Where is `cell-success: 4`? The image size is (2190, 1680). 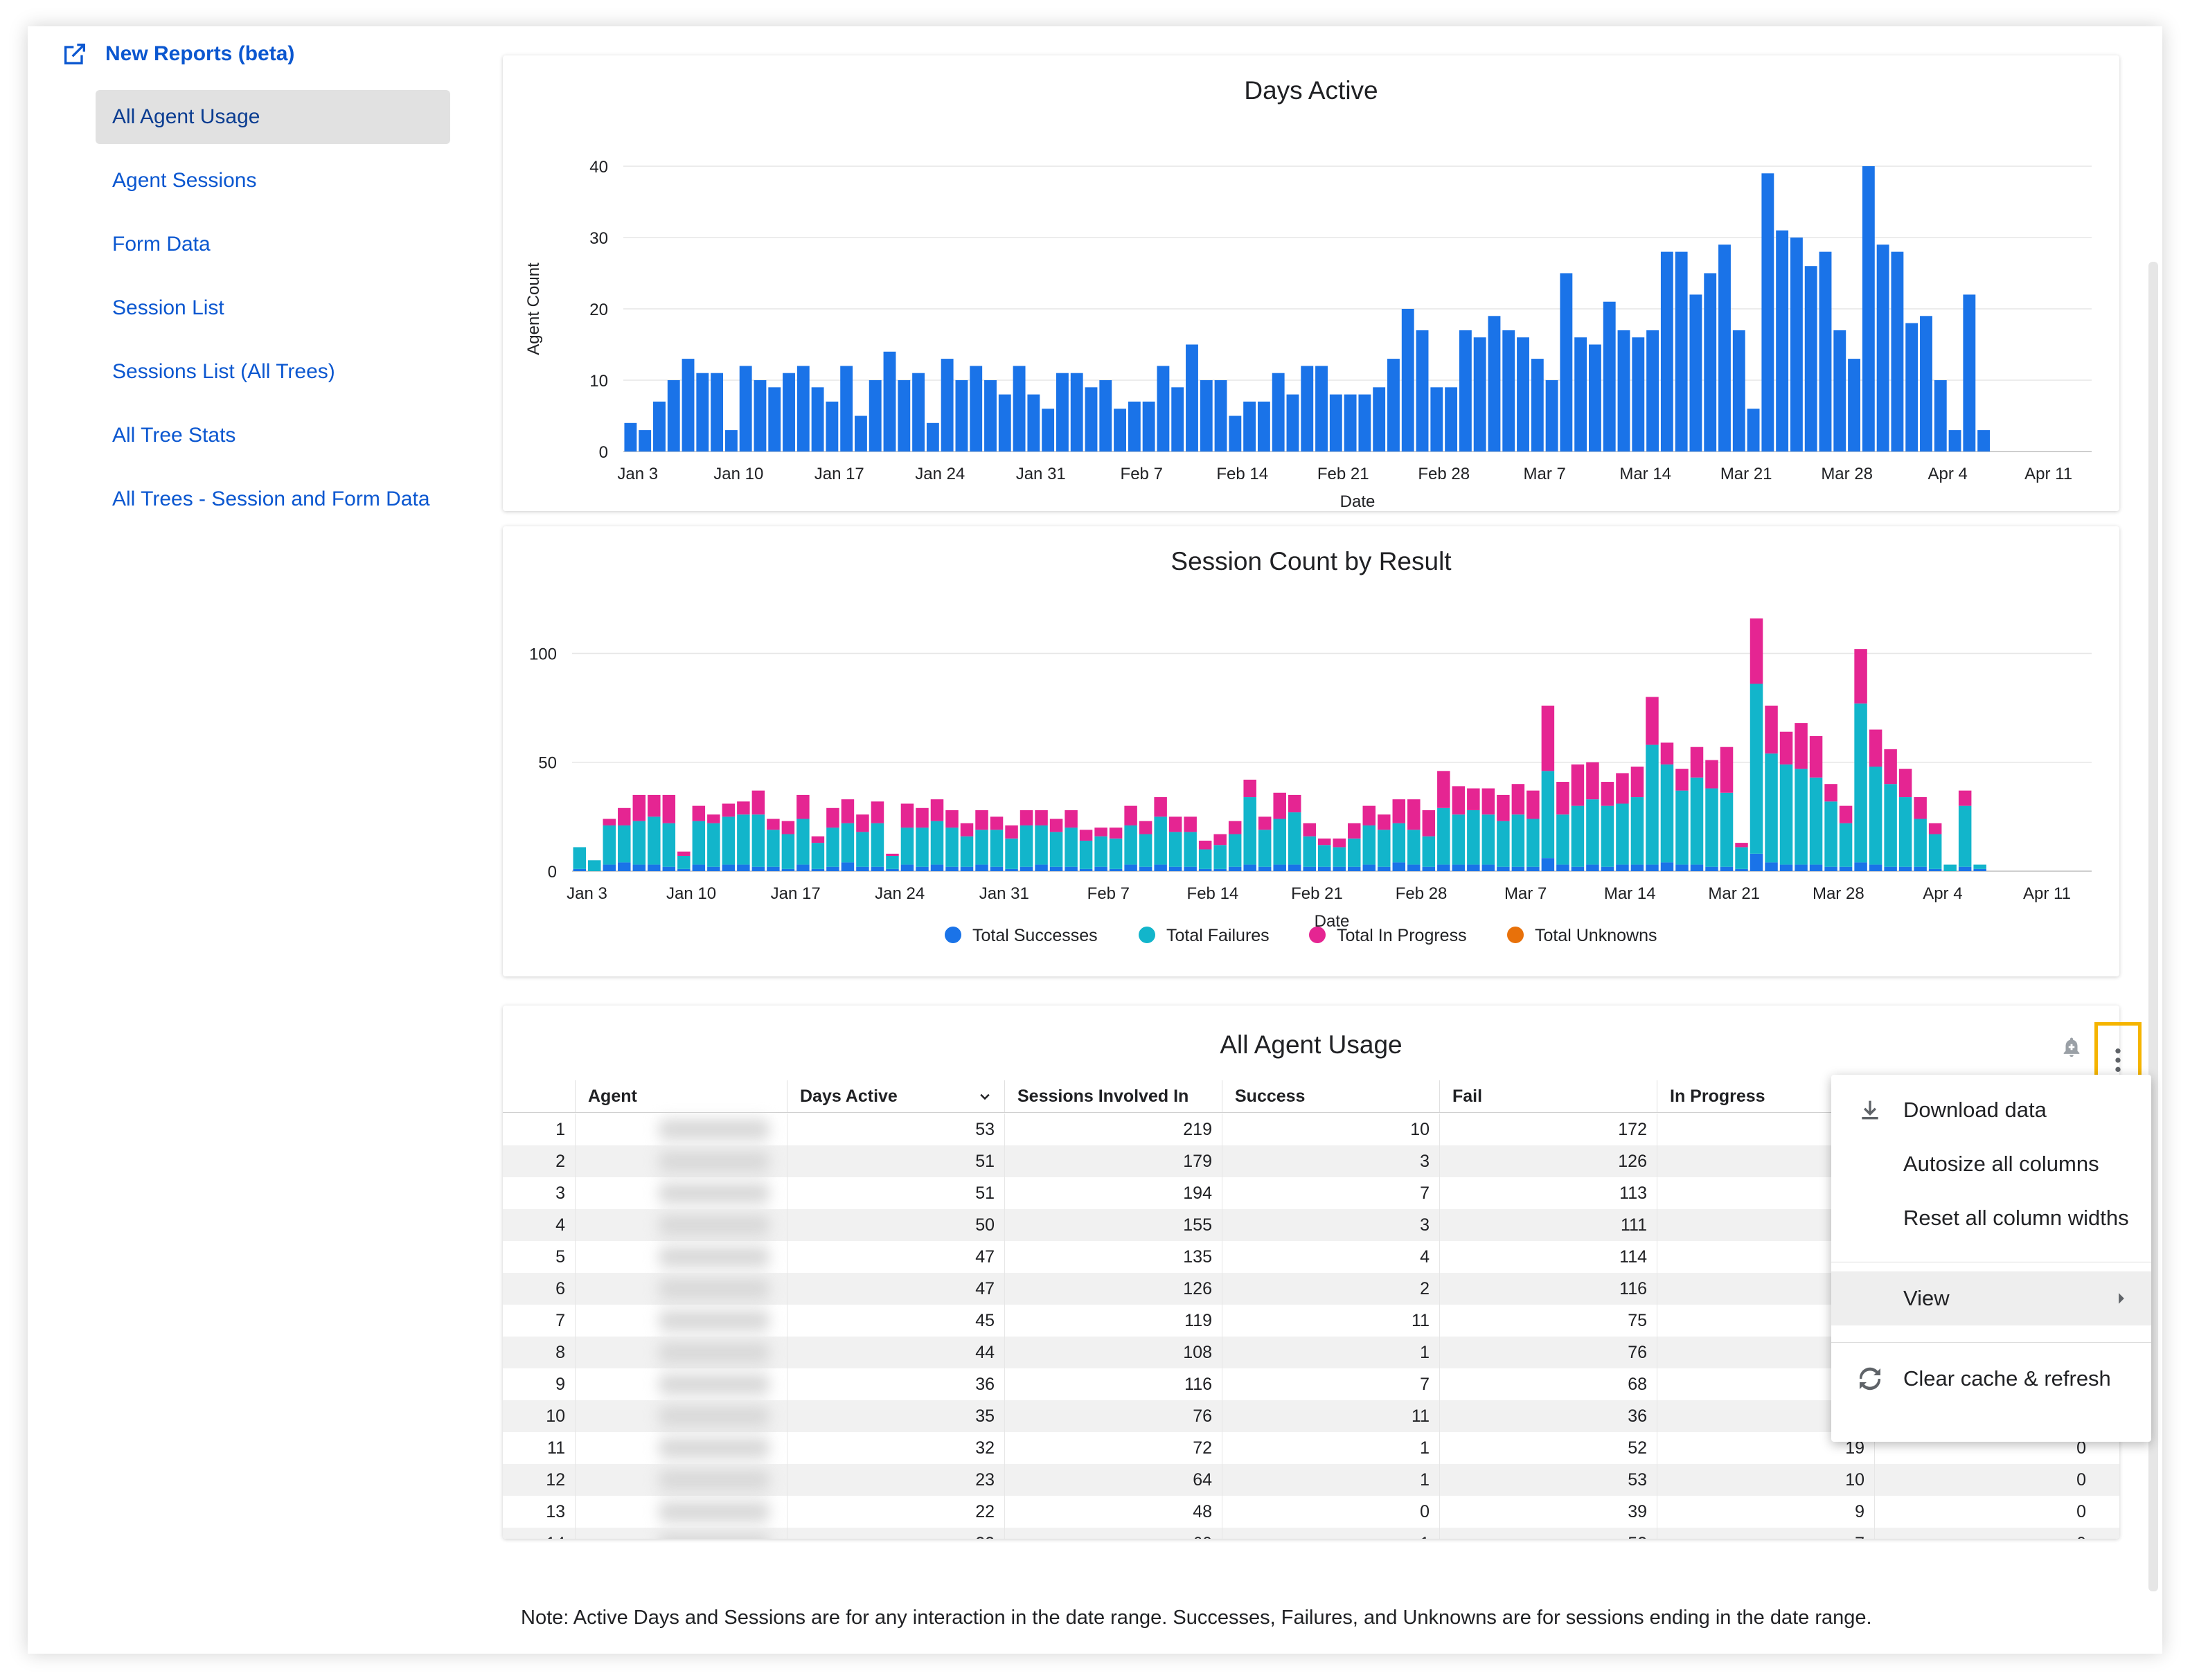 cell-success: 4 is located at coordinates (1330, 1257).